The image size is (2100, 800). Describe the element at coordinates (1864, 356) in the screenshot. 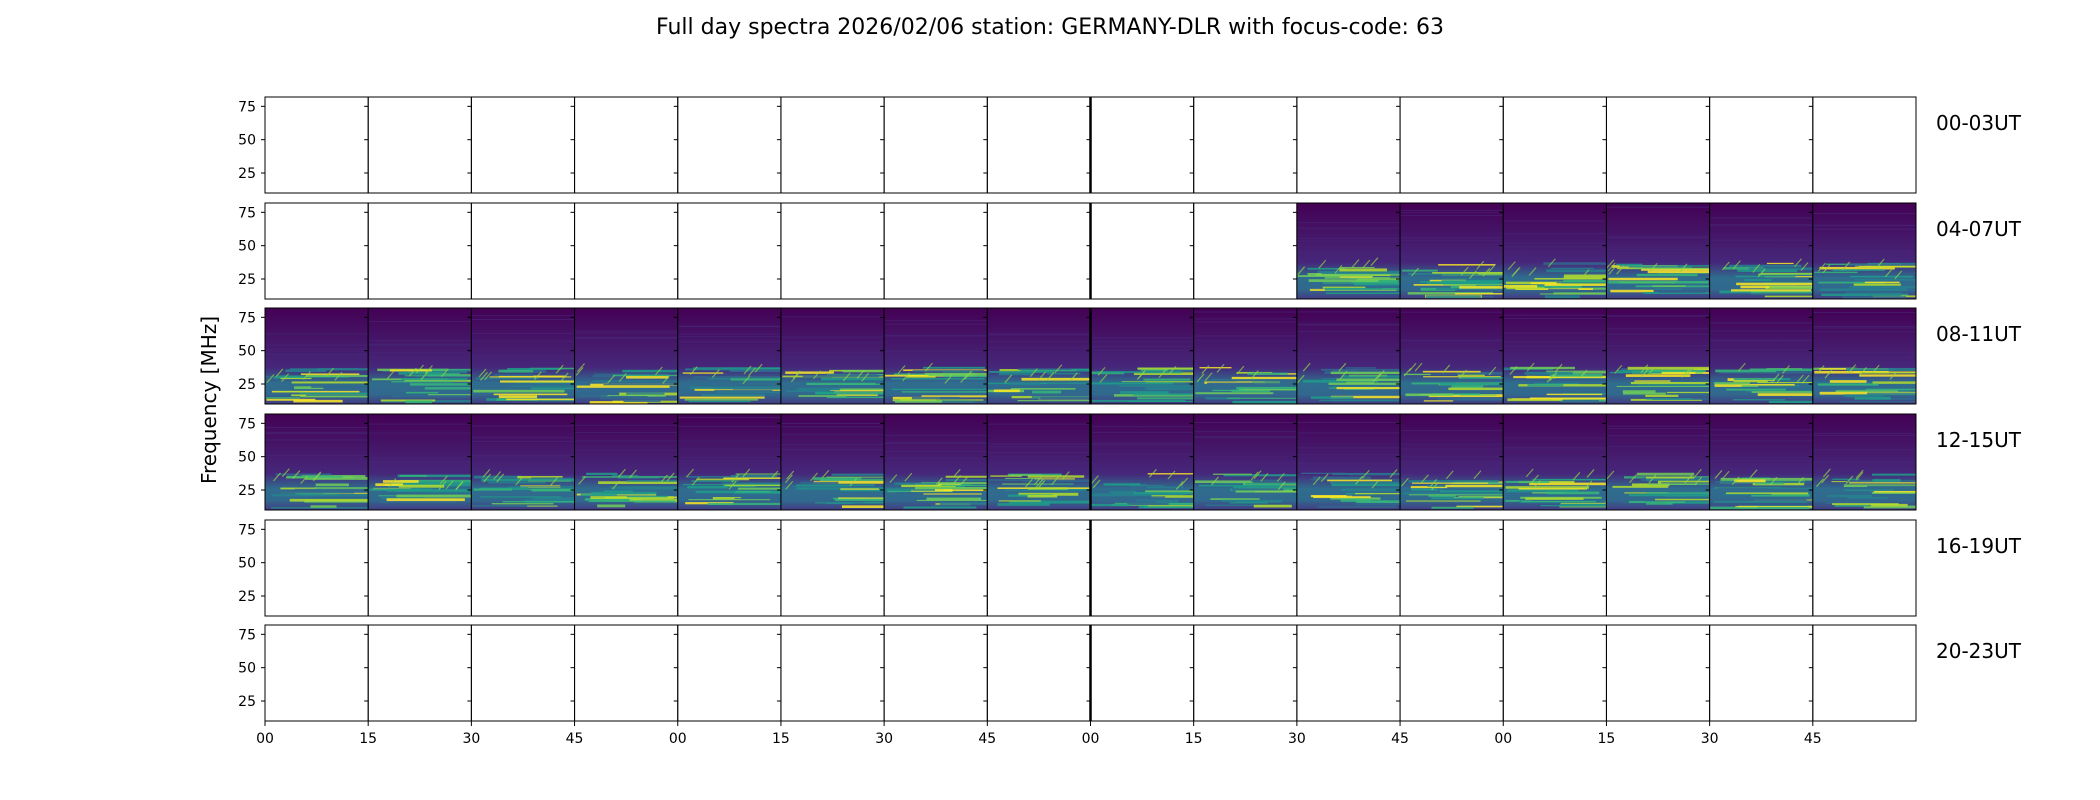

I see `spectrum-background` at that location.